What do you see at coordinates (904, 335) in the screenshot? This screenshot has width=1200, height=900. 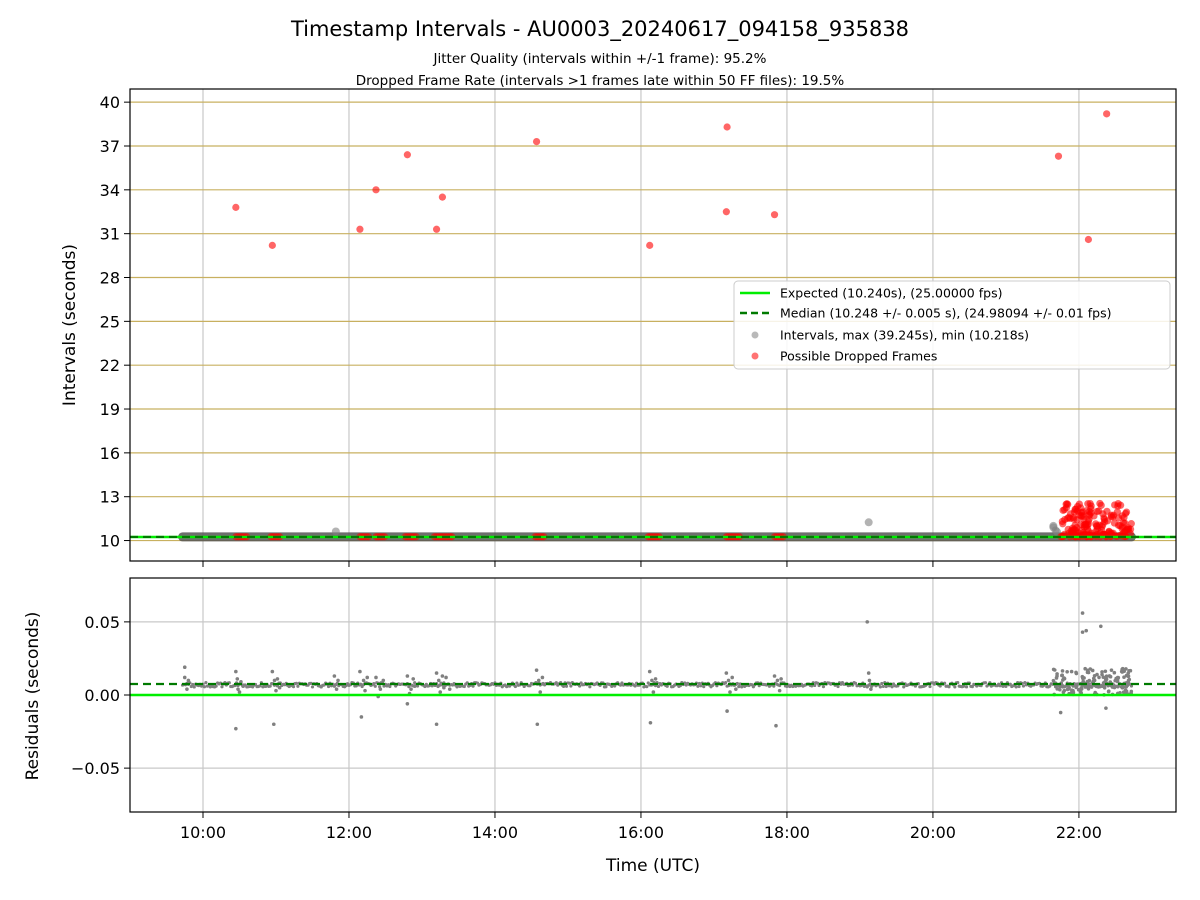 I see `legend-intervals-label: Intervals, max (39.245s), min (10.218s)` at bounding box center [904, 335].